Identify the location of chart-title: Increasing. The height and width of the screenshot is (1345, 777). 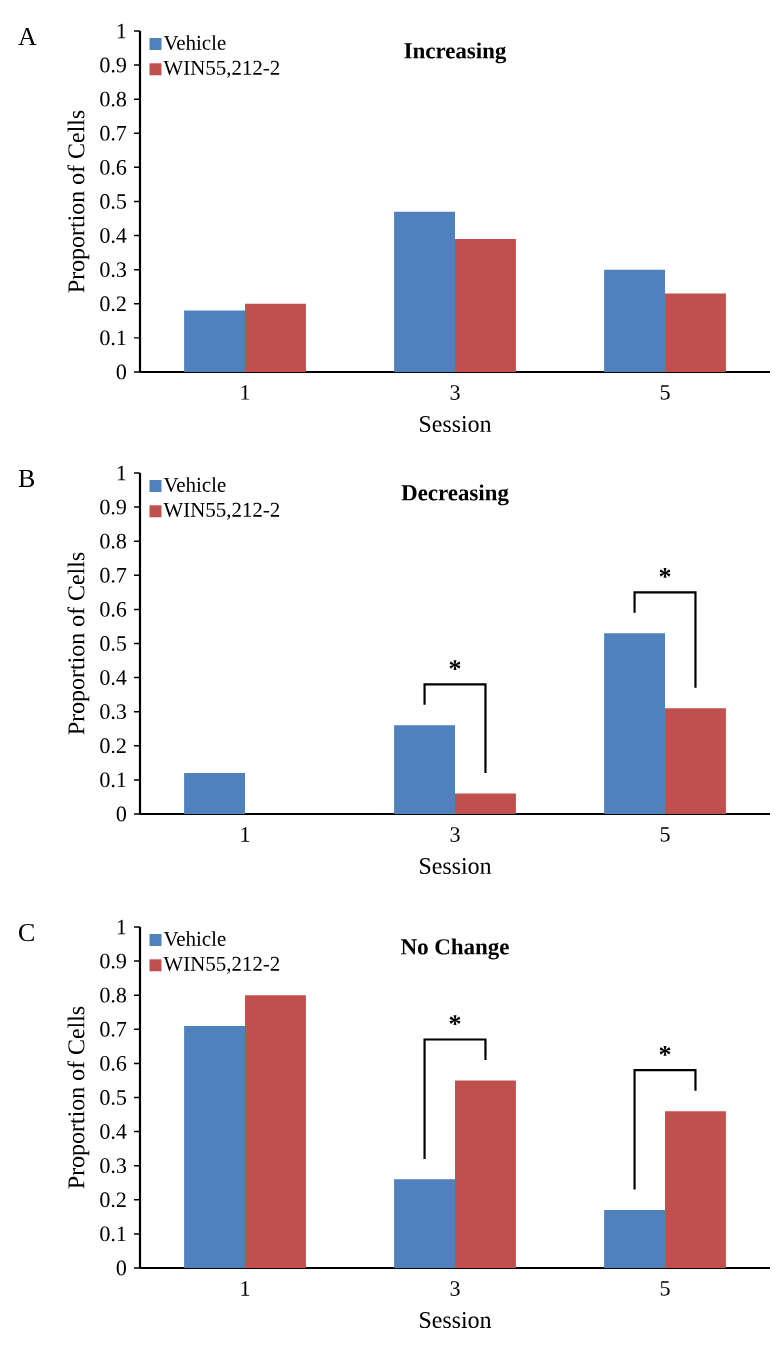
(455, 53).